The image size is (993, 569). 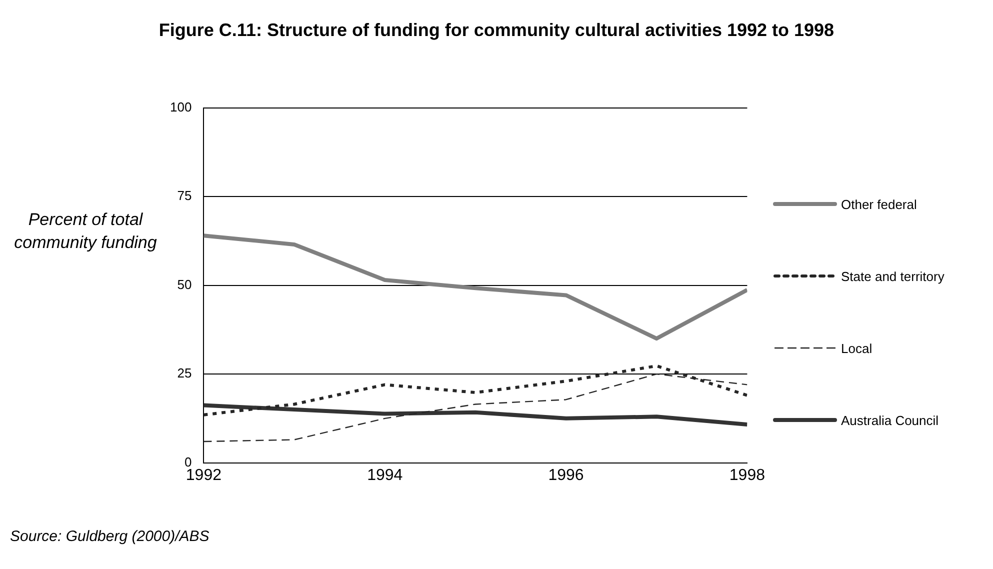 What do you see at coordinates (892, 276) in the screenshot?
I see `legend-label: State and territory` at bounding box center [892, 276].